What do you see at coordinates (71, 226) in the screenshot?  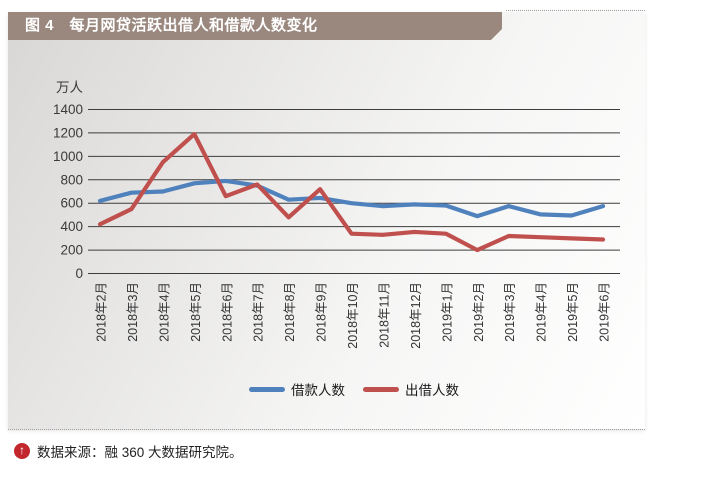 I see `y-tick-label: 400` at bounding box center [71, 226].